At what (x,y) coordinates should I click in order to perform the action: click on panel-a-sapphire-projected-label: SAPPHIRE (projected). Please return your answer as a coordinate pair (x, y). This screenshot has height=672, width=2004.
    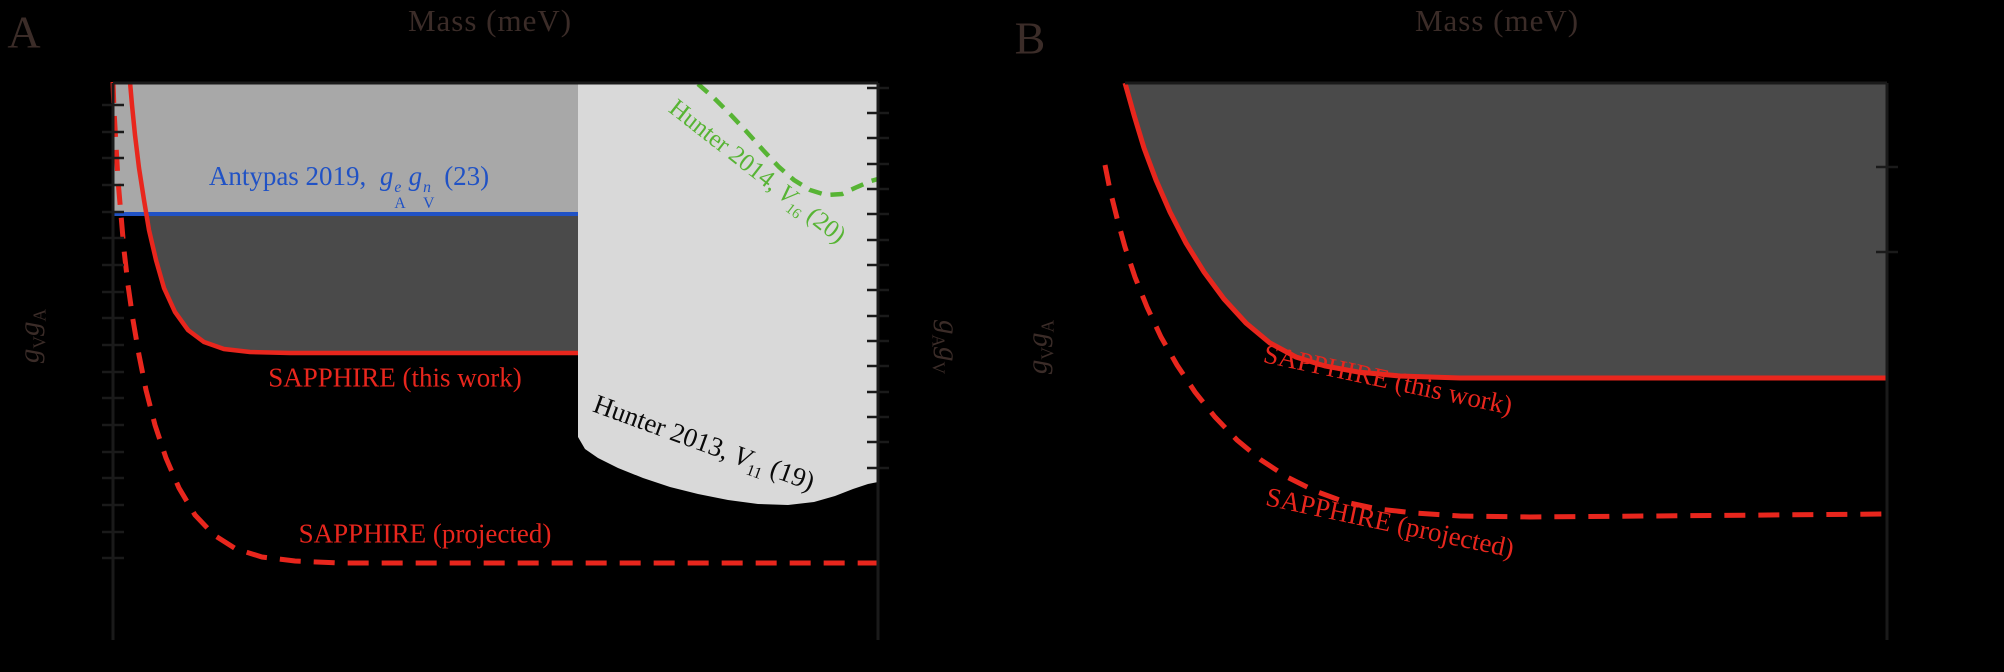
    Looking at the image, I should click on (425, 533).